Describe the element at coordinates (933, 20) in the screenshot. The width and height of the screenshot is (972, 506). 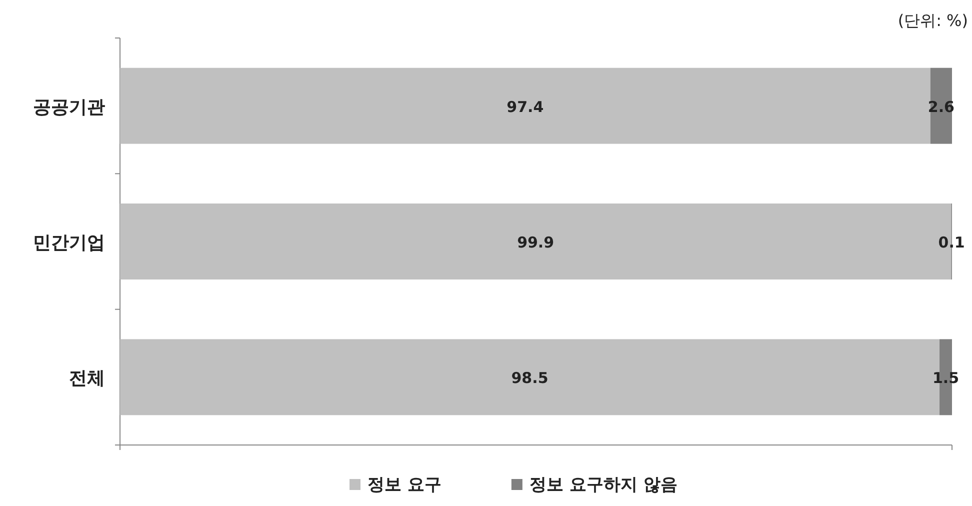
I see `text: (단위: %)` at that location.